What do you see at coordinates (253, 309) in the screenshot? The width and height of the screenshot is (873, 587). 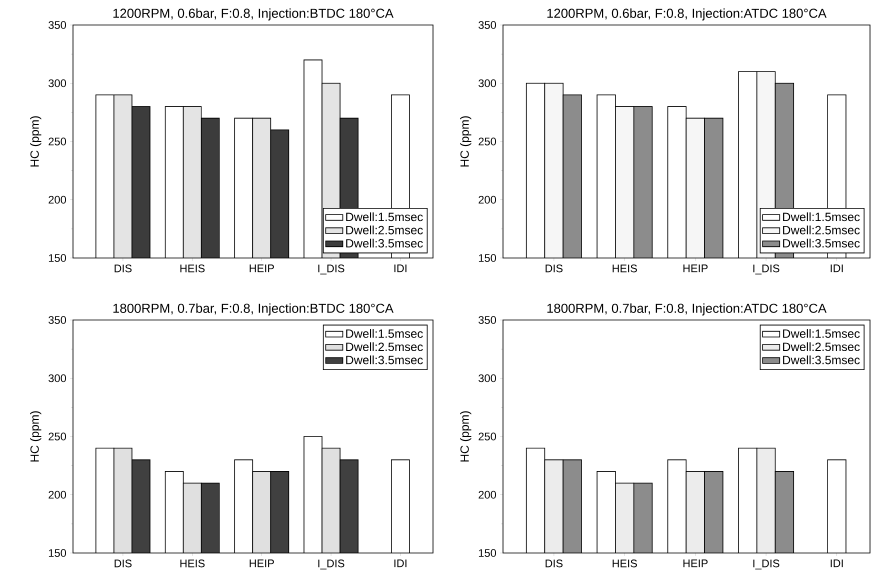 I see `chart-title: 1800RPM, 0.7bar, F:0.8, Injection:BTDC 180°CA` at bounding box center [253, 309].